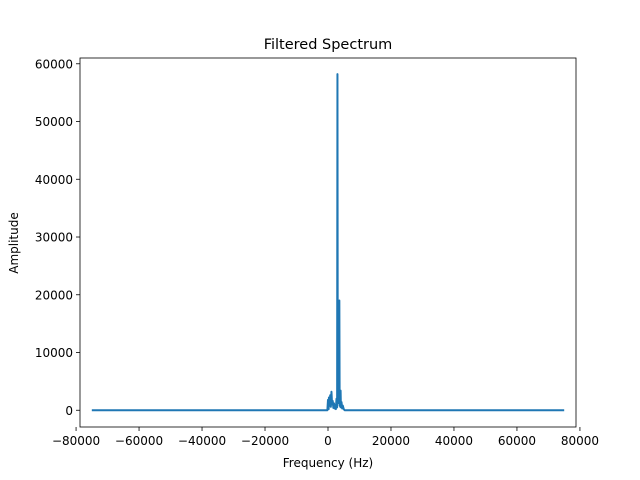 This screenshot has width=640, height=480. What do you see at coordinates (391, 441) in the screenshot?
I see `x-tick-label: 20000` at bounding box center [391, 441].